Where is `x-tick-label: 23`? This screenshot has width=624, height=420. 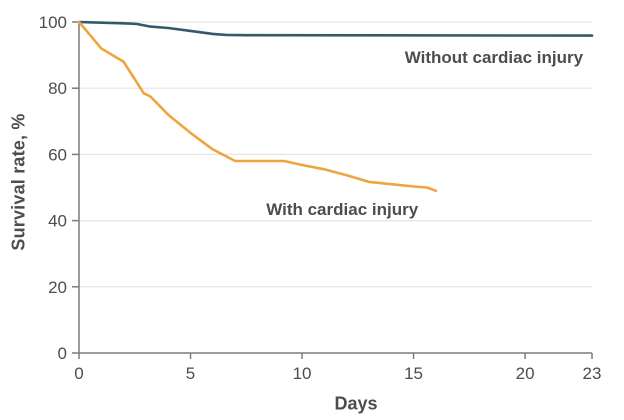 x-tick-label: 23 is located at coordinates (592, 373).